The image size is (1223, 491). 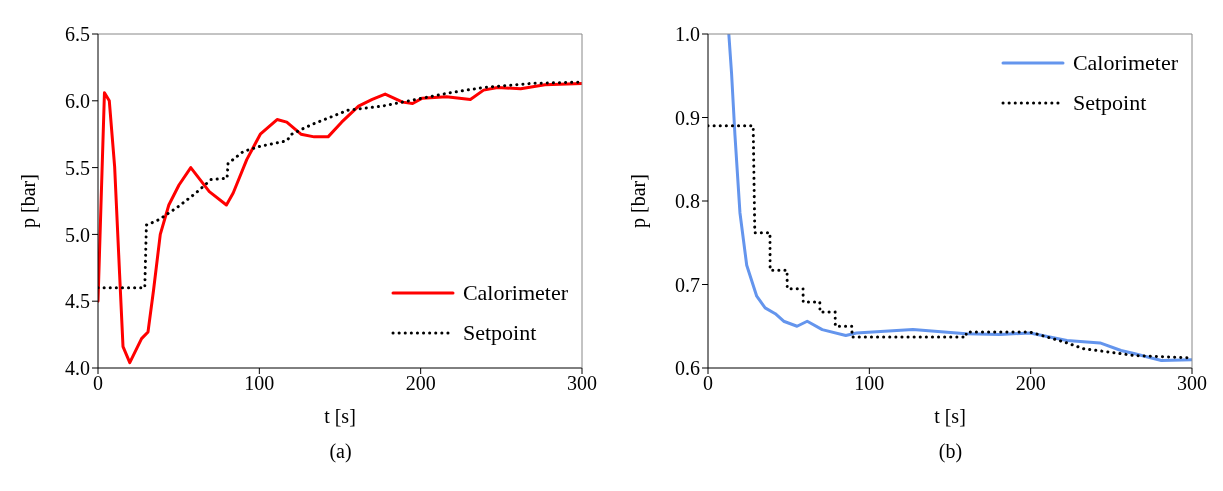 What do you see at coordinates (77, 34) in the screenshot?
I see `y-tick-label: 6.5` at bounding box center [77, 34].